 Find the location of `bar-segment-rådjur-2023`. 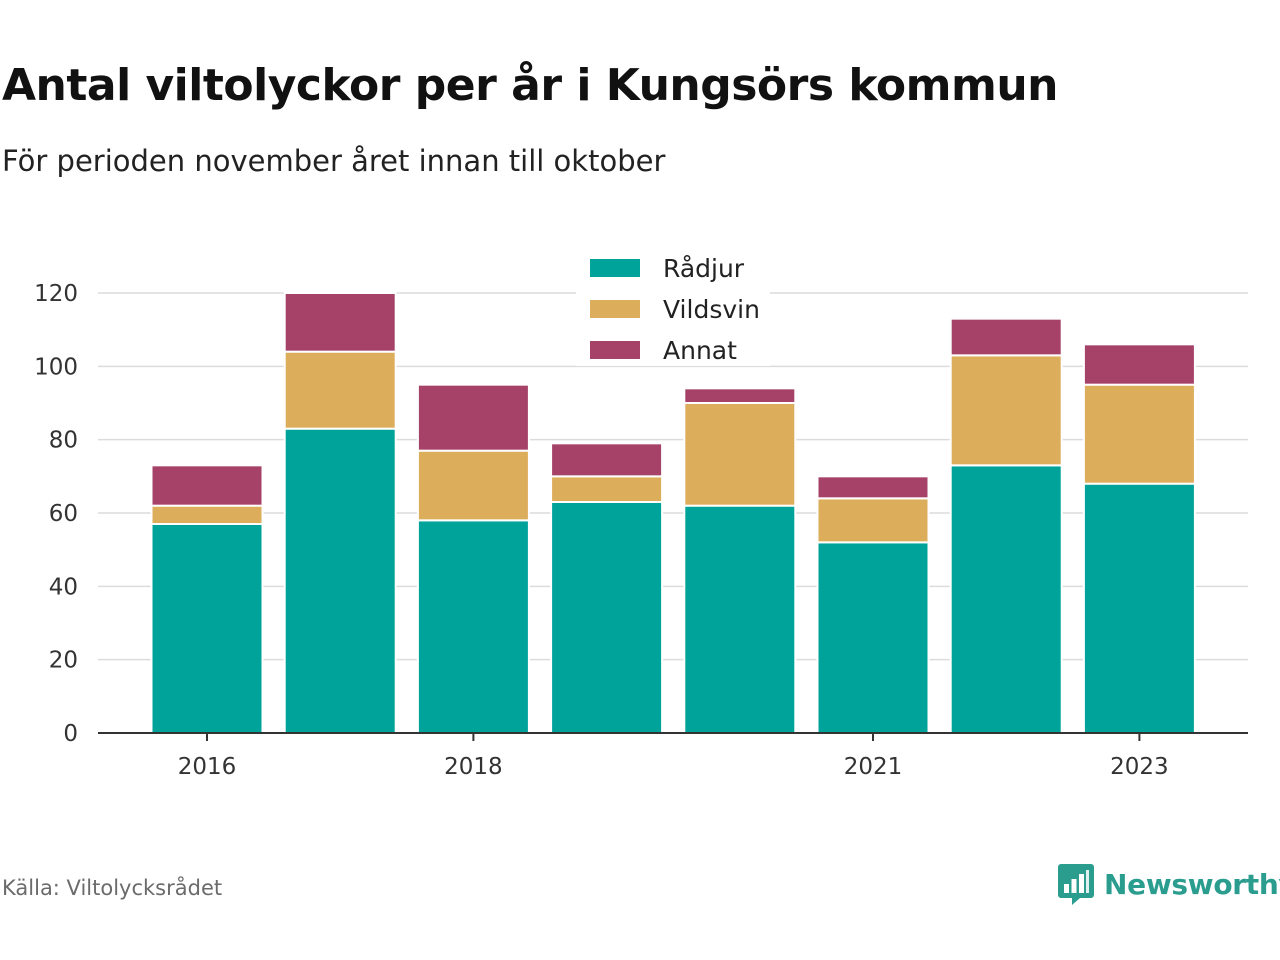

bar-segment-rådjur-2023 is located at coordinates (1139, 608).